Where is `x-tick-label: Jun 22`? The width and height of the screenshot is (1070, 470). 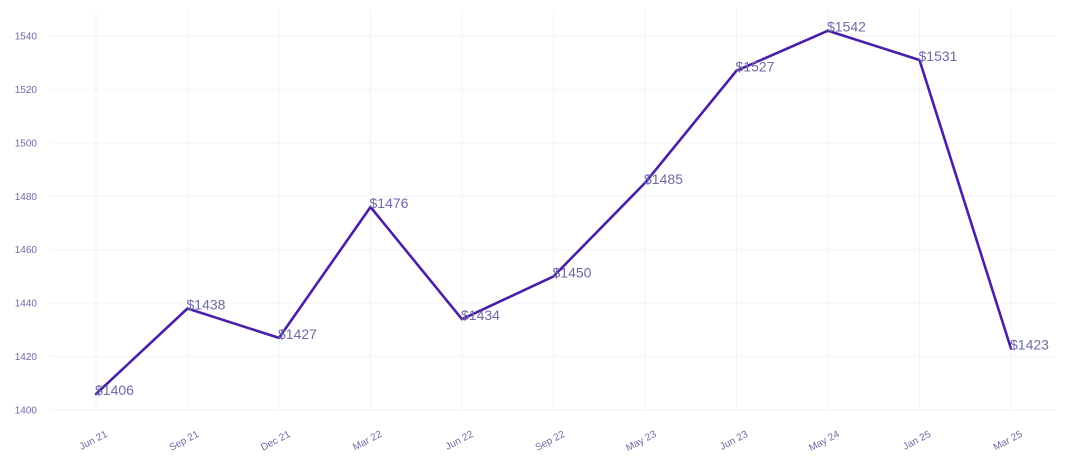
x-tick-label: Jun 22 is located at coordinates (460, 441).